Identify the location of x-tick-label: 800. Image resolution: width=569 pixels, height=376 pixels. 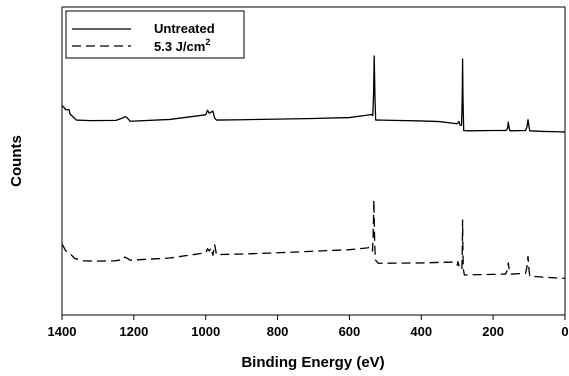
(278, 331).